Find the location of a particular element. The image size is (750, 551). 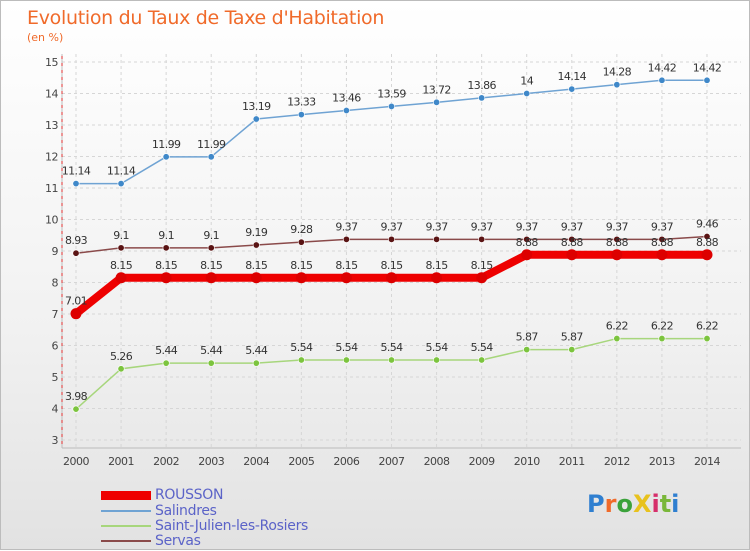

y-tick-label: 14 is located at coordinates (51, 94).